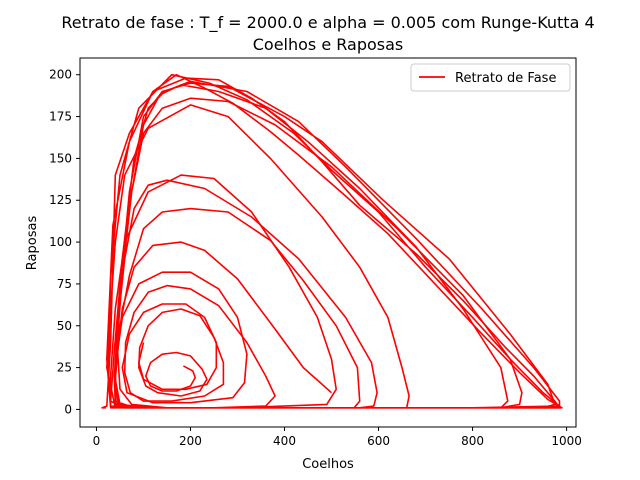 The height and width of the screenshot is (480, 640). I want to click on y-axis-label: Raposas, so click(32, 243).